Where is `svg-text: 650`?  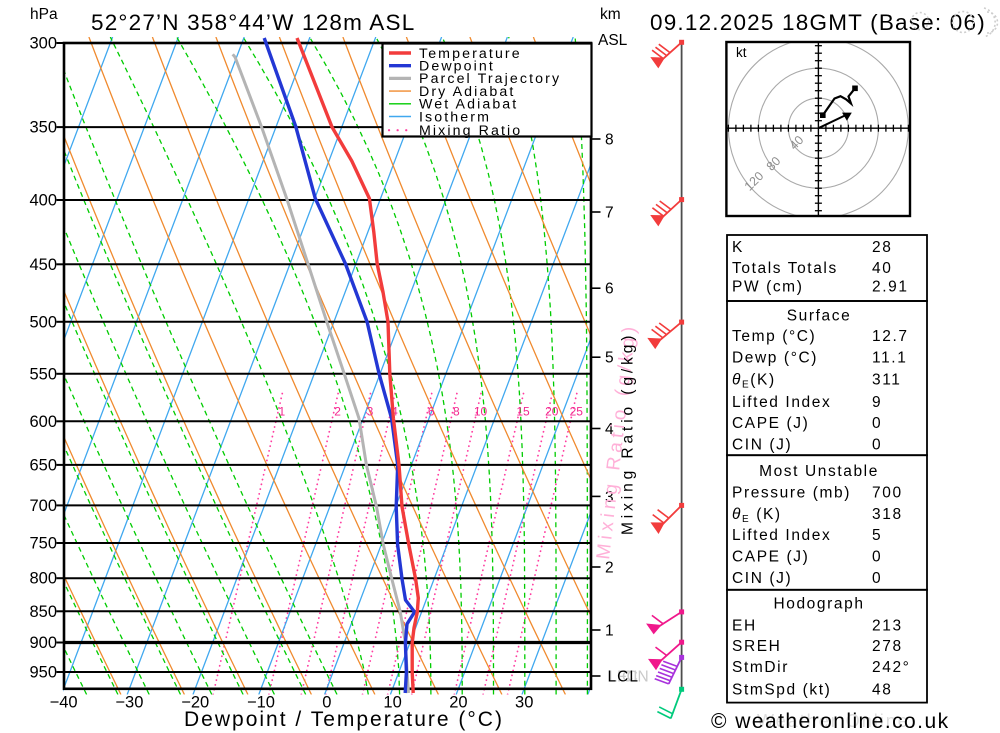
svg-text: 650 is located at coordinates (43, 465).